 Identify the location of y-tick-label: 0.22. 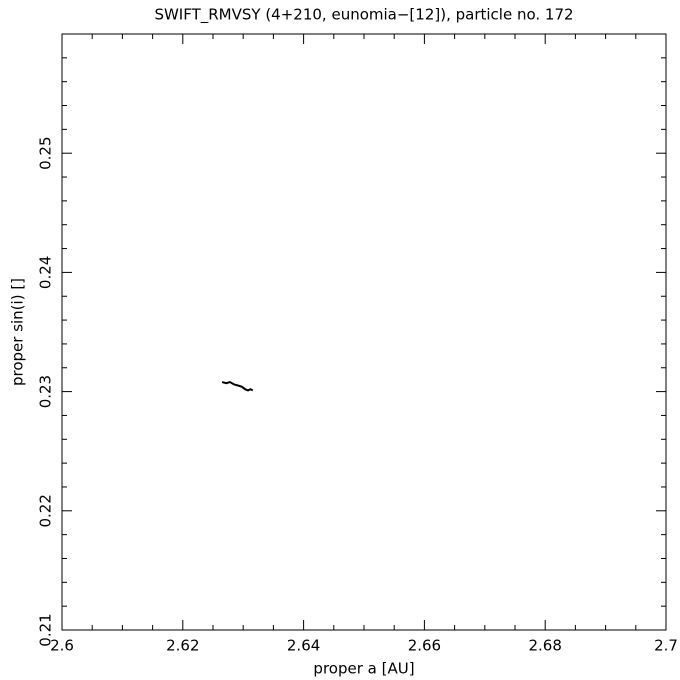
(46, 510).